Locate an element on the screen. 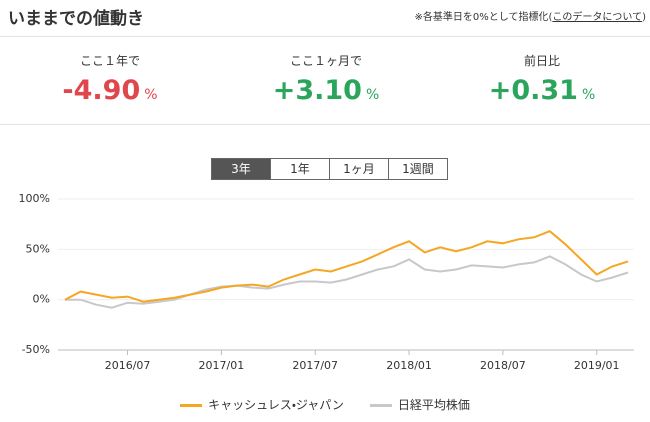 The image size is (650, 422). y-tick-label: 50% is located at coordinates (38, 248).